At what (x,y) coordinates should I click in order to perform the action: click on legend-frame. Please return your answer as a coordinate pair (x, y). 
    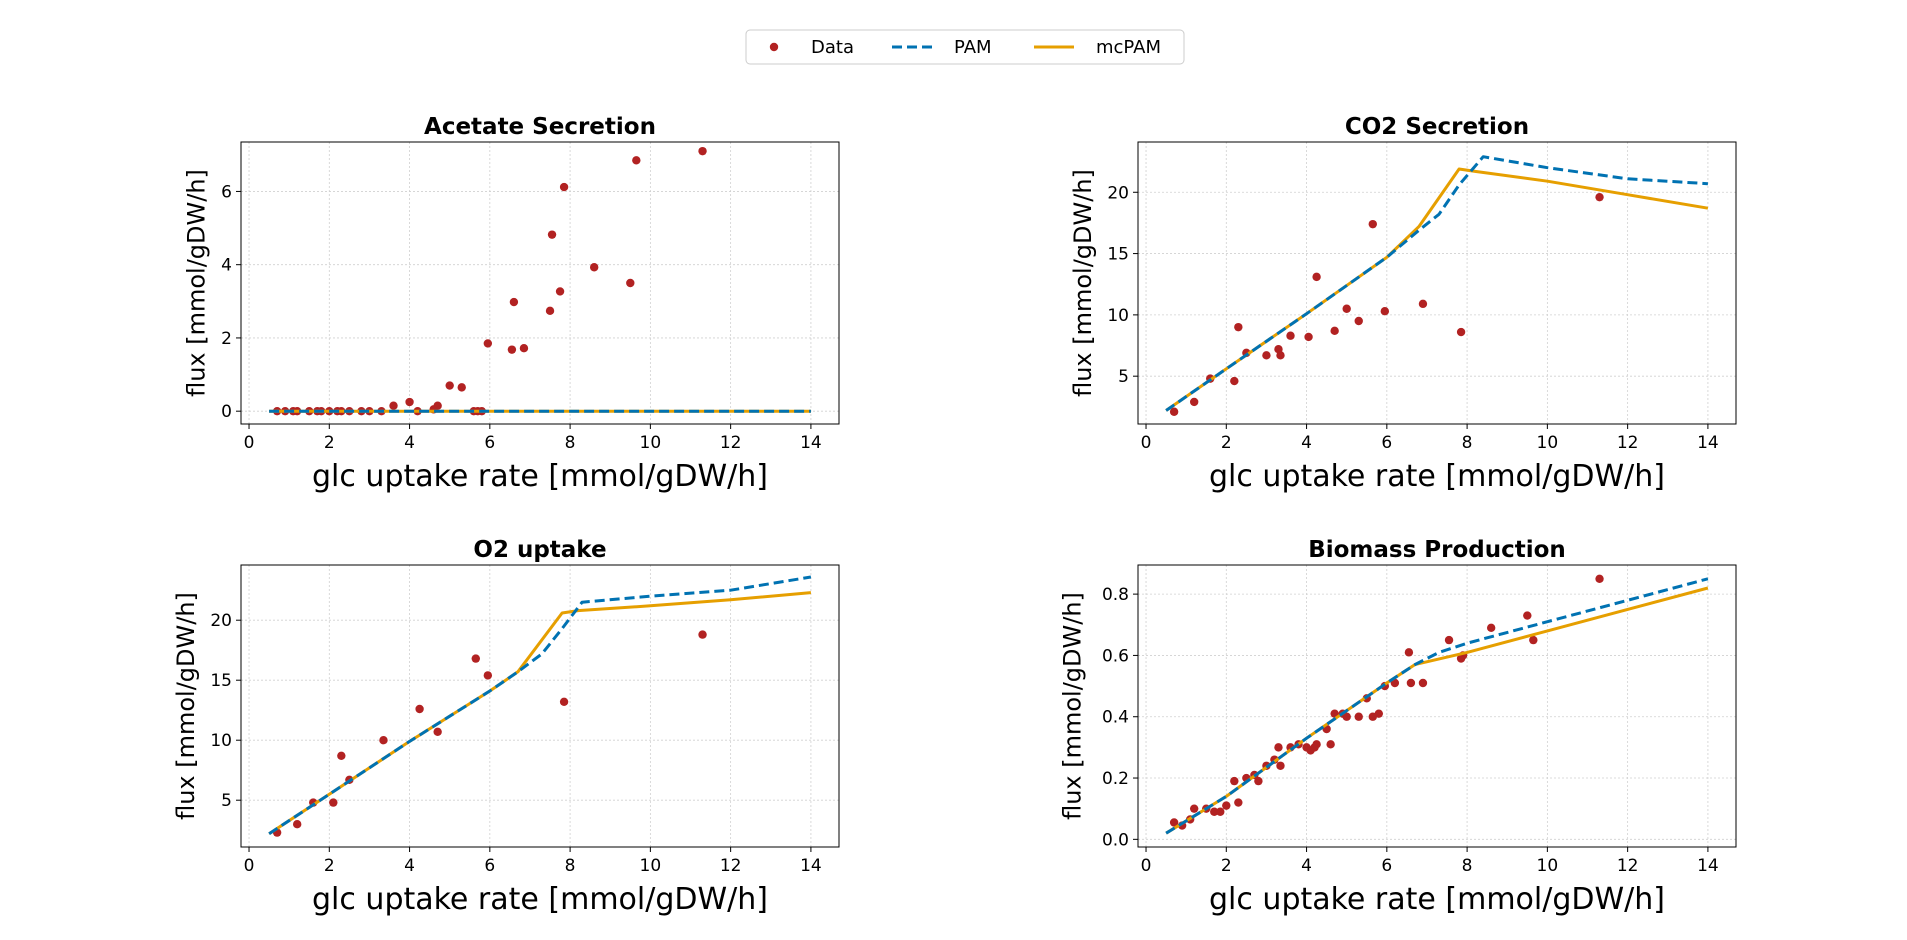
    Looking at the image, I should click on (965, 47).